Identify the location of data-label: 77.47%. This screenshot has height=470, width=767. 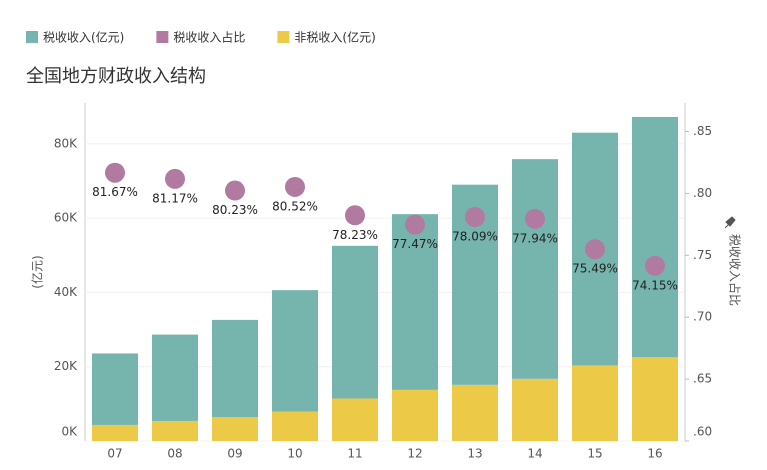
(415, 244).